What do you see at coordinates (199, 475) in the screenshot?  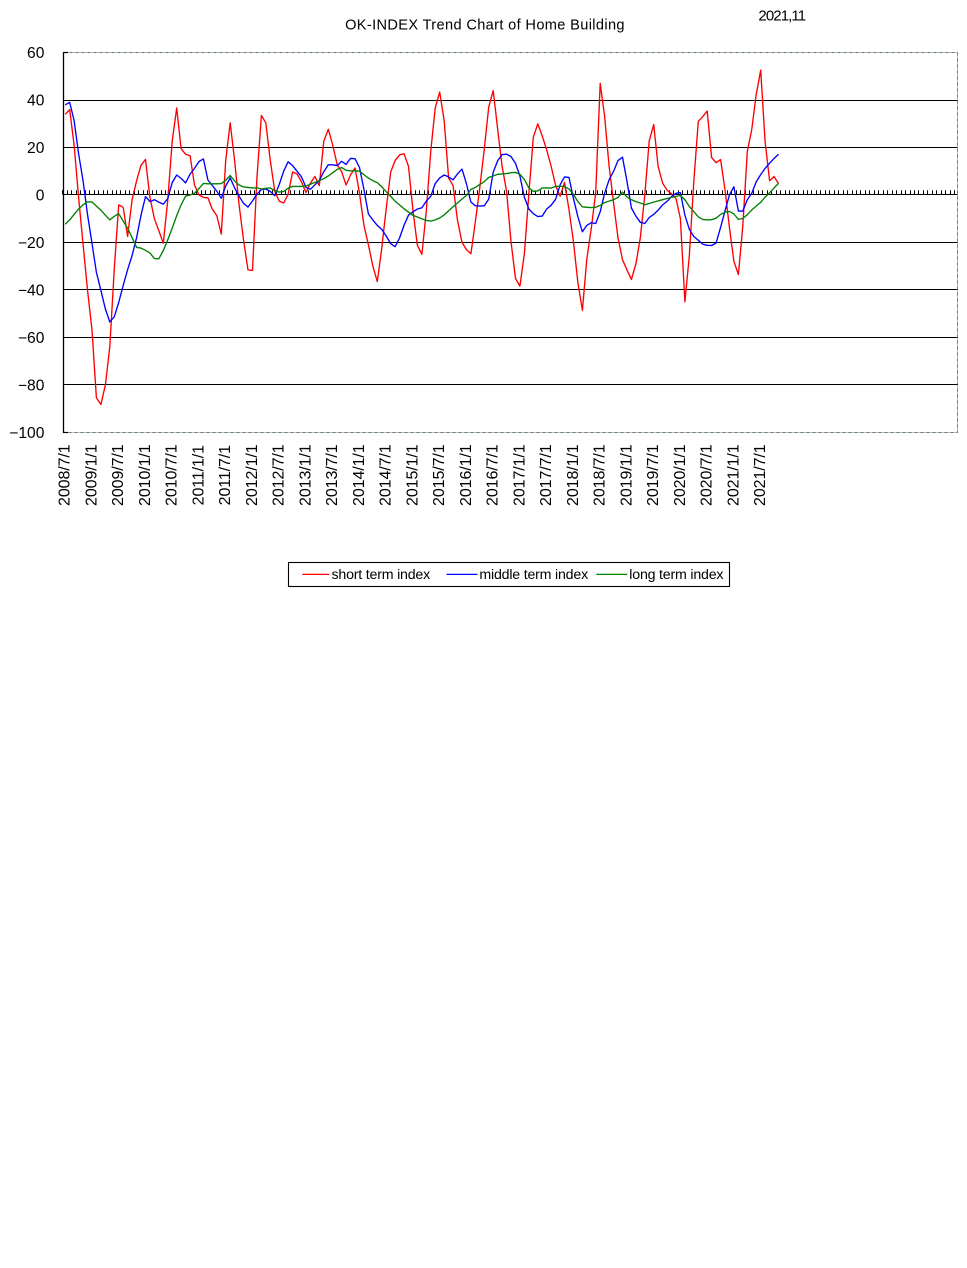 I see `svg-text: 2011/1/1` at bounding box center [199, 475].